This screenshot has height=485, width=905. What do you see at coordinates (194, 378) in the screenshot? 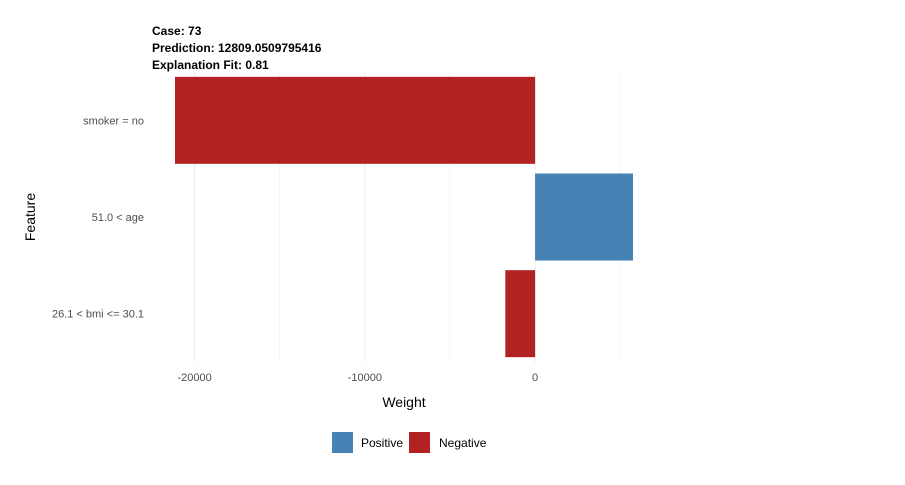
I see `x-tick-label: -20000` at bounding box center [194, 378].